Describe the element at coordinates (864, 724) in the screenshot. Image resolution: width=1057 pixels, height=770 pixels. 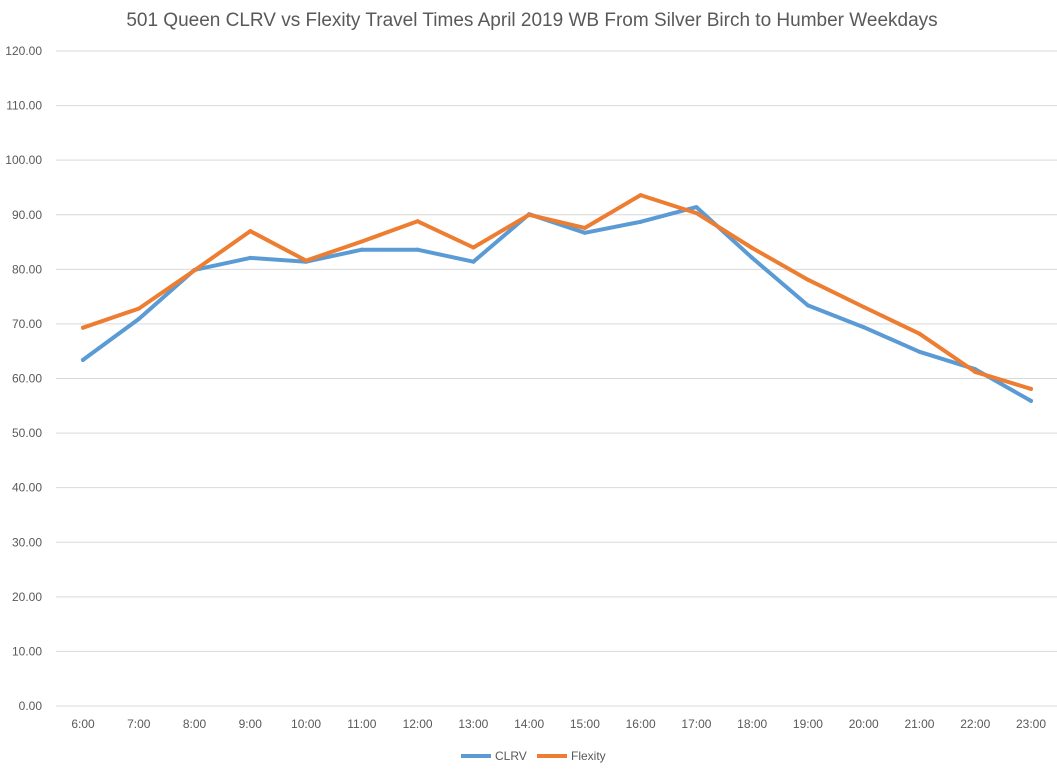
I see `x-tick-label: 20:00` at that location.